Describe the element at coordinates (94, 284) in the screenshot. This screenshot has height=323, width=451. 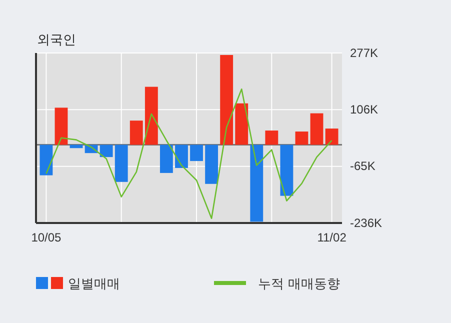
I see `legend-label: 일별매매` at that location.